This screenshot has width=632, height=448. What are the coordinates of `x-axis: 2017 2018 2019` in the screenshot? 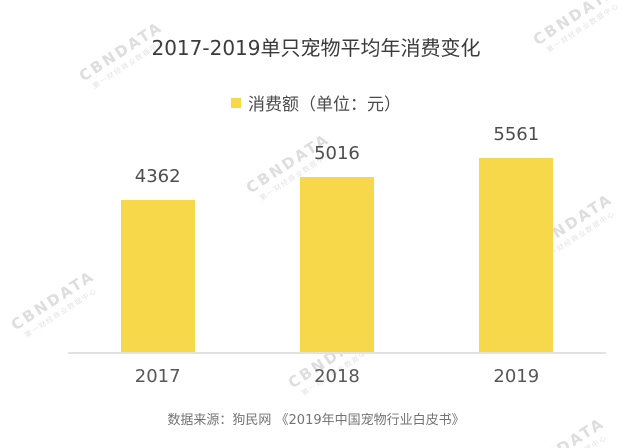 It's located at (337, 376).